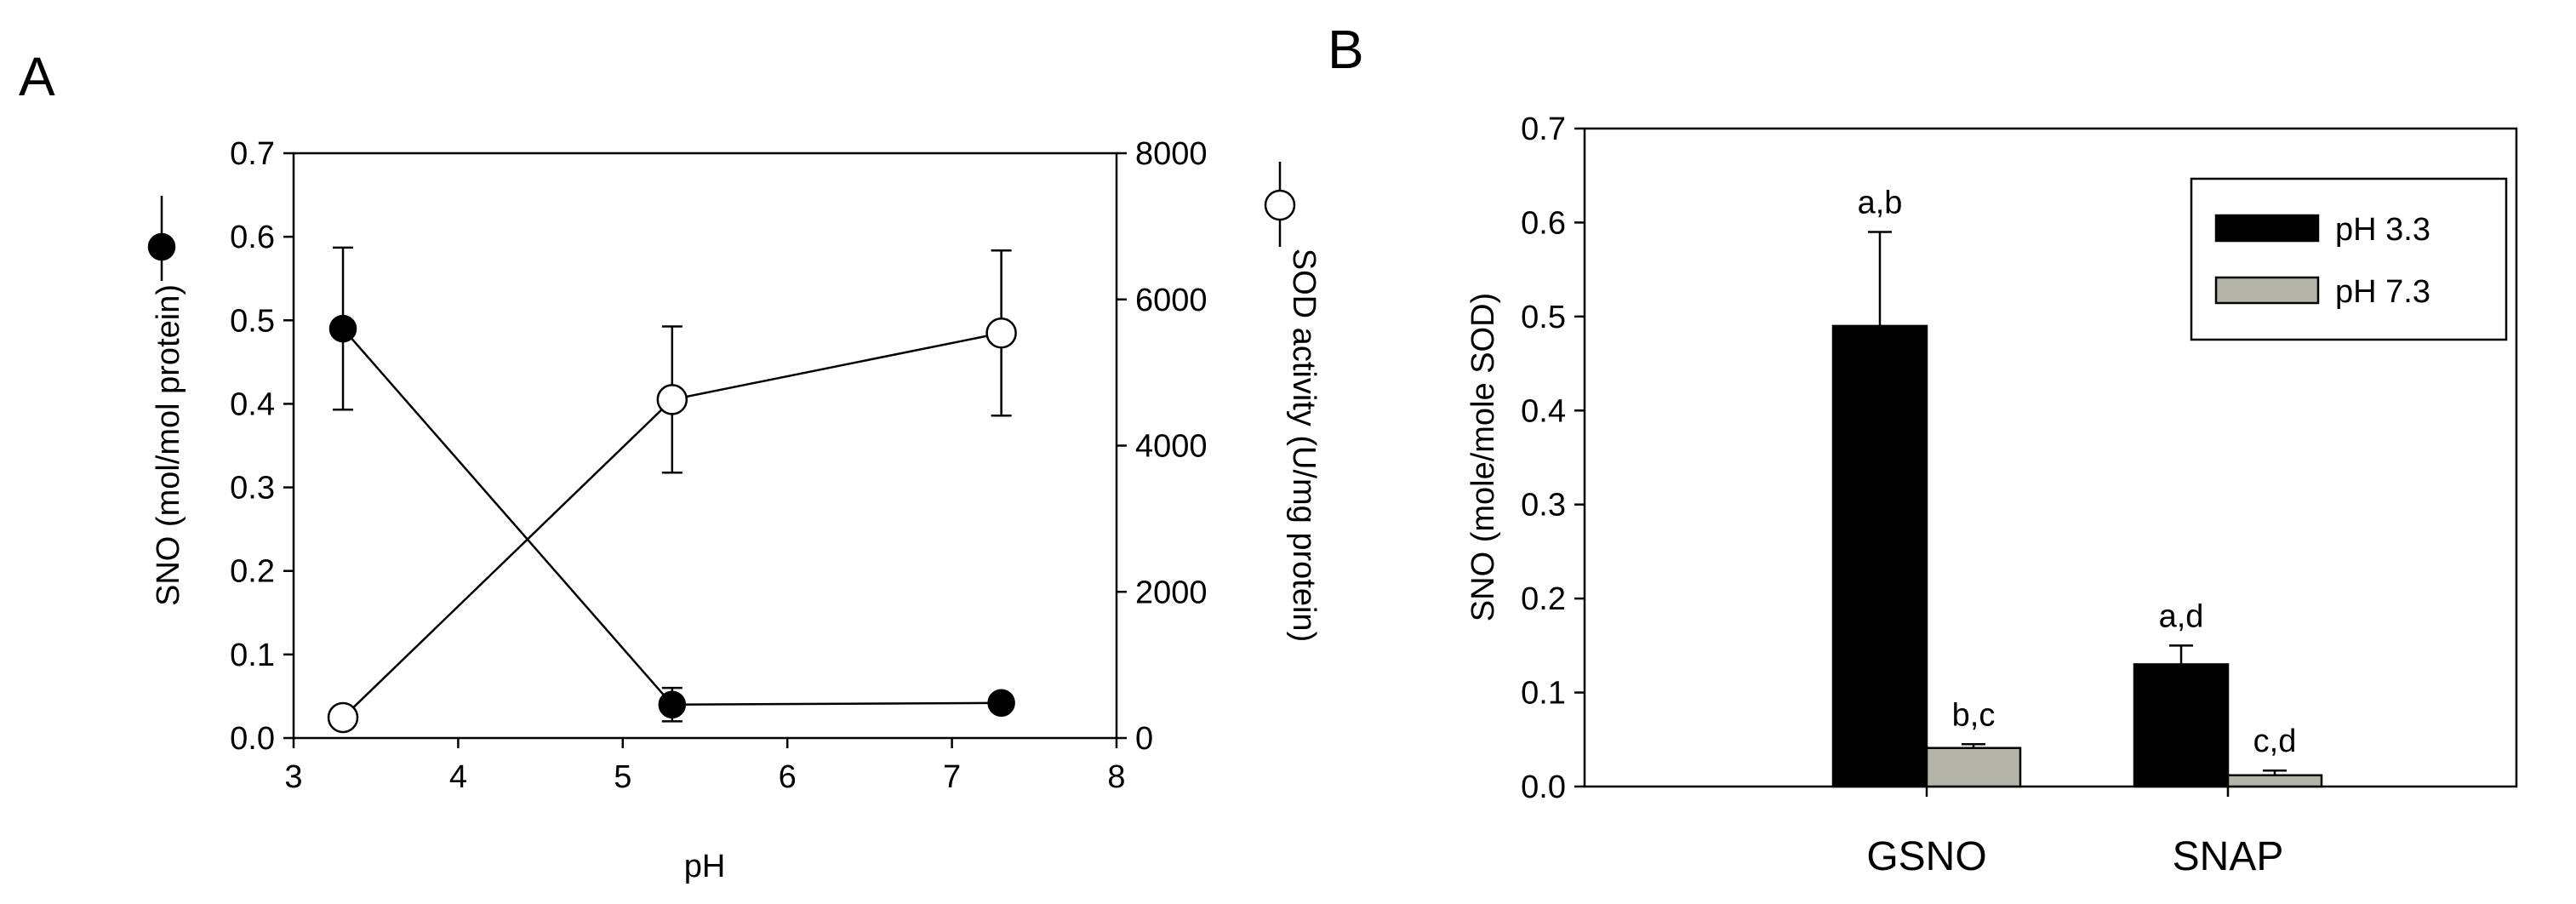 The height and width of the screenshot is (904, 2576). Describe the element at coordinates (622, 777) in the screenshot. I see `x-tick-label: 5` at that location.